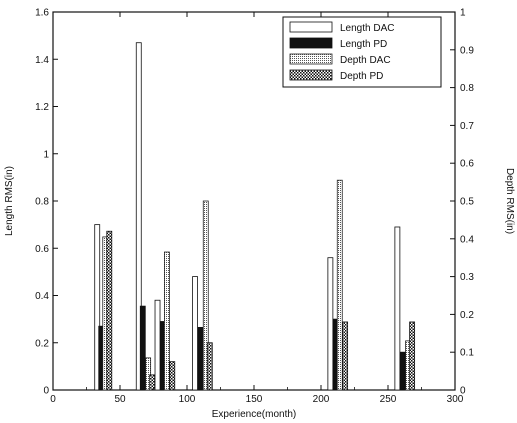 This screenshot has height=423, width=517. What do you see at coordinates (467, 315) in the screenshot?
I see `y2-tick-label: 0.2` at bounding box center [467, 315].